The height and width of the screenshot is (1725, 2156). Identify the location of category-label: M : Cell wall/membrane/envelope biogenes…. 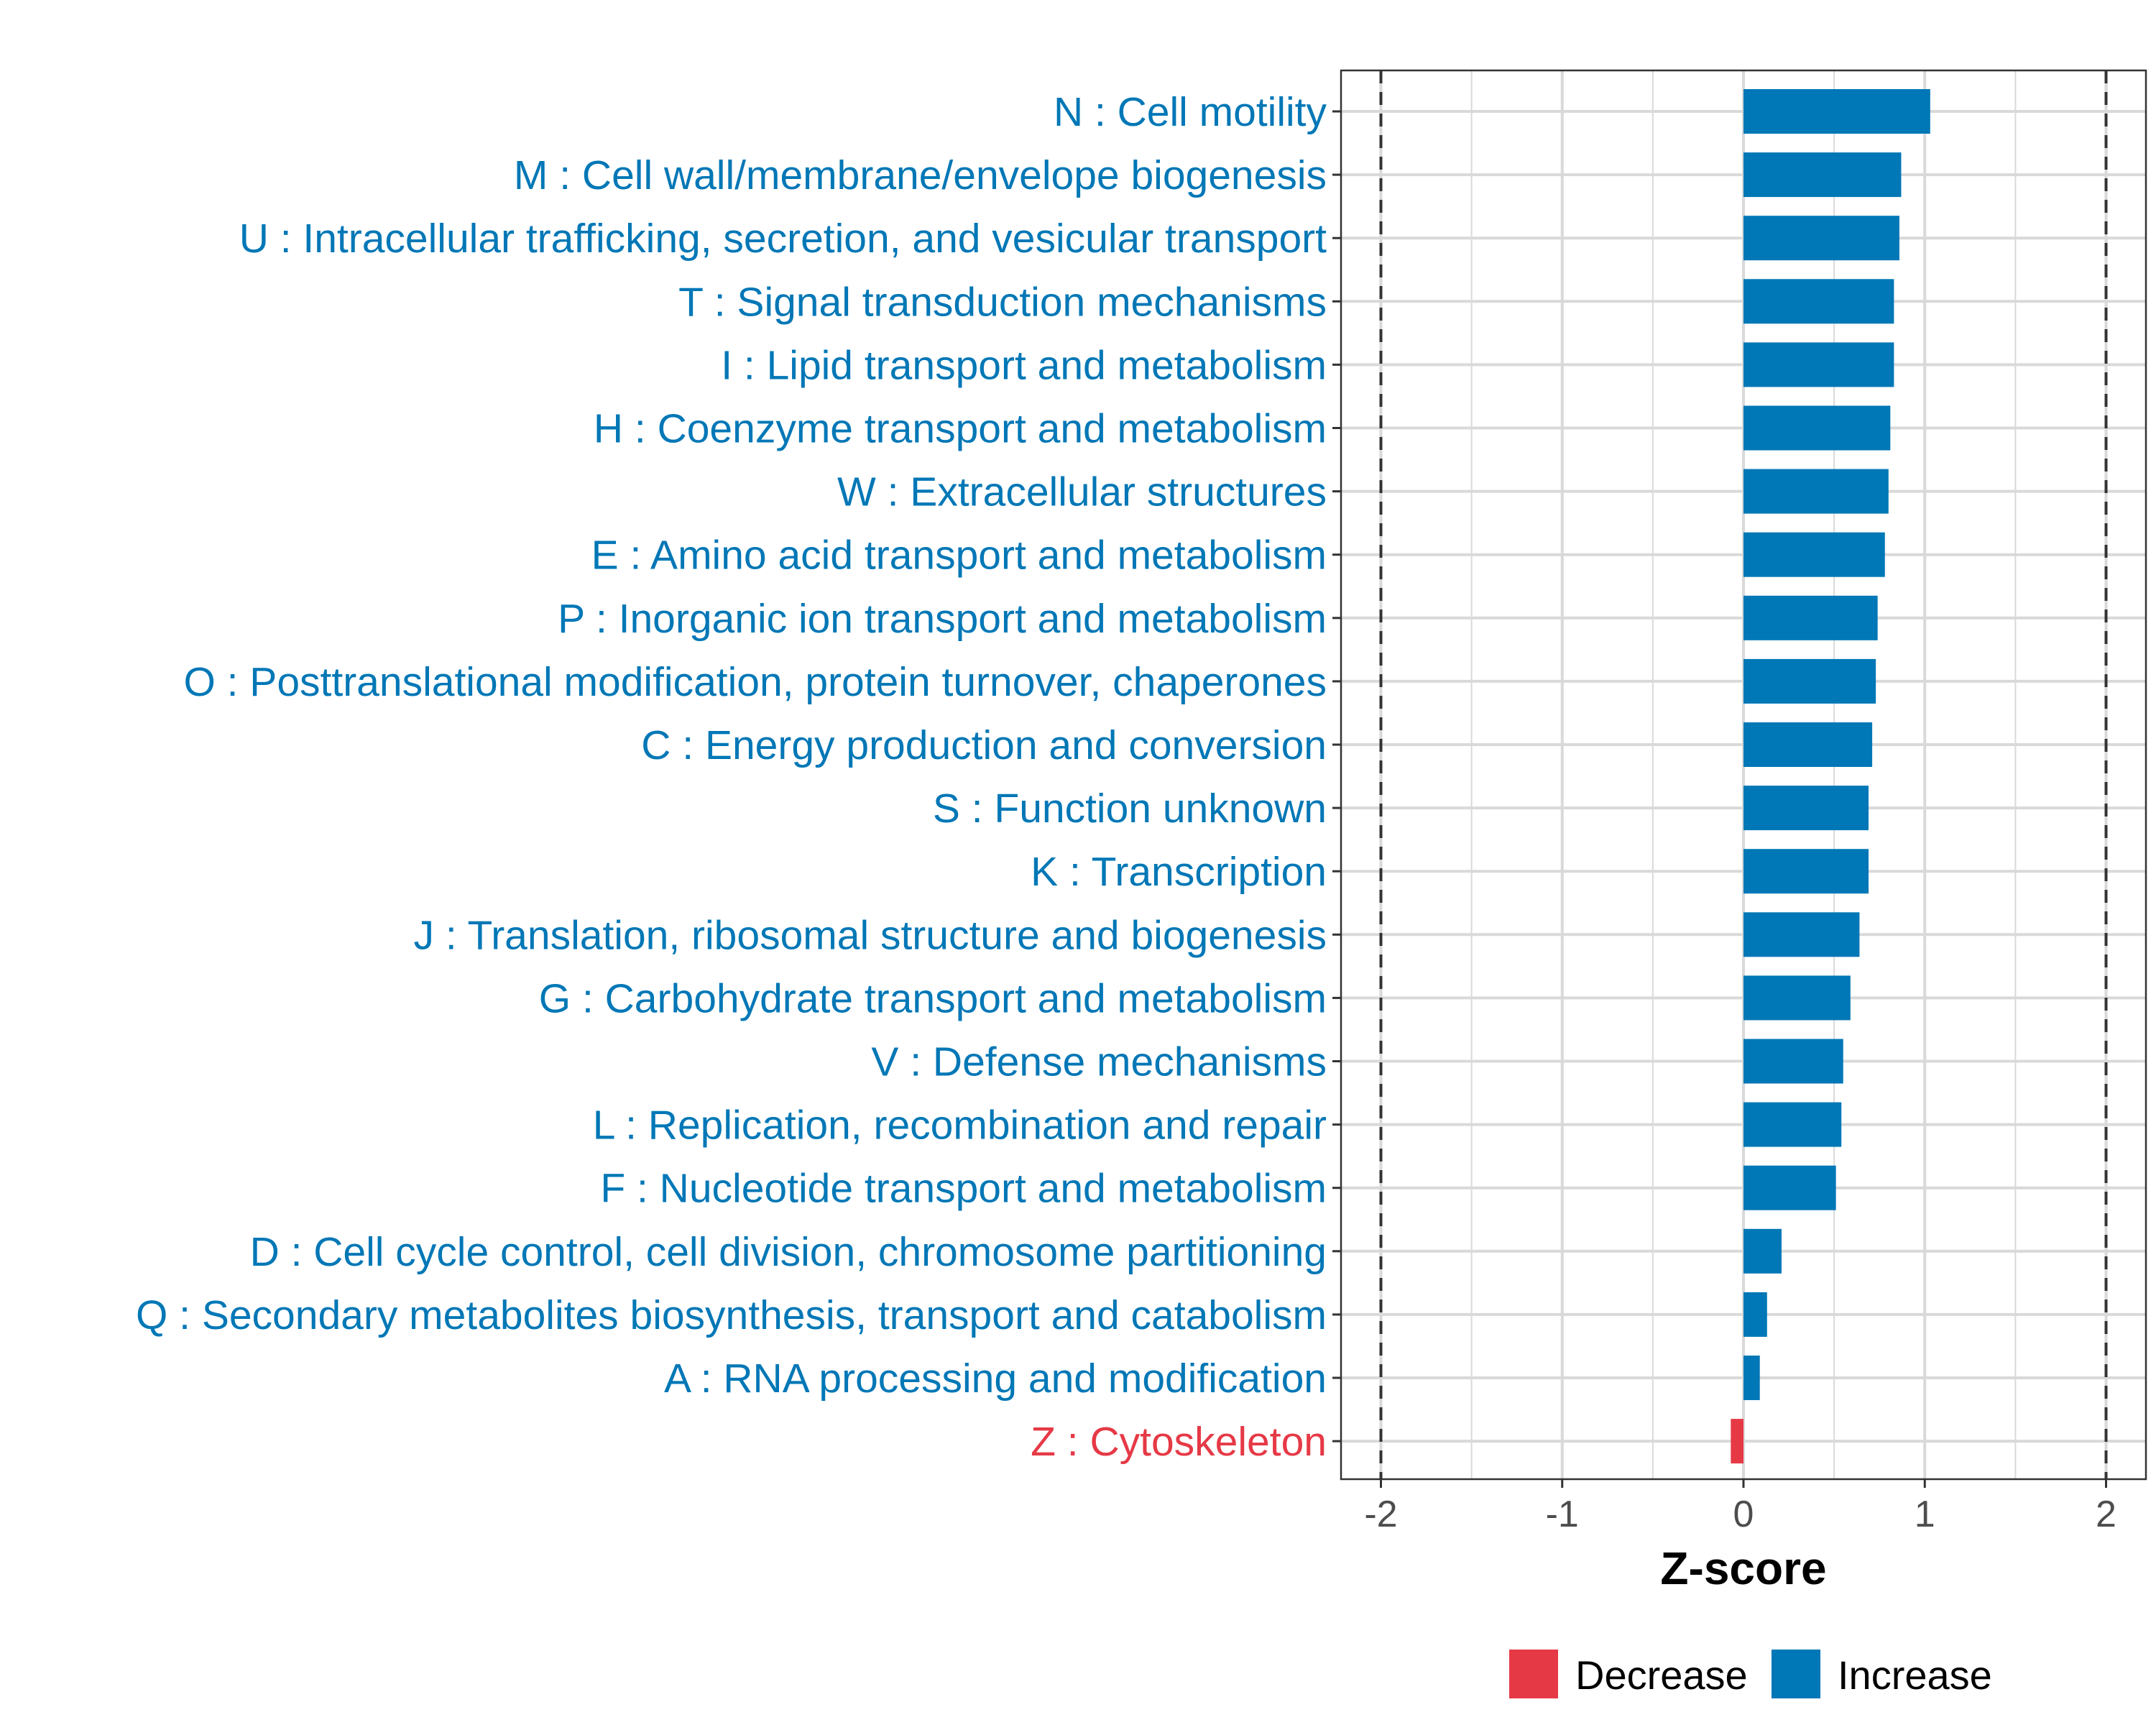
(921, 175).